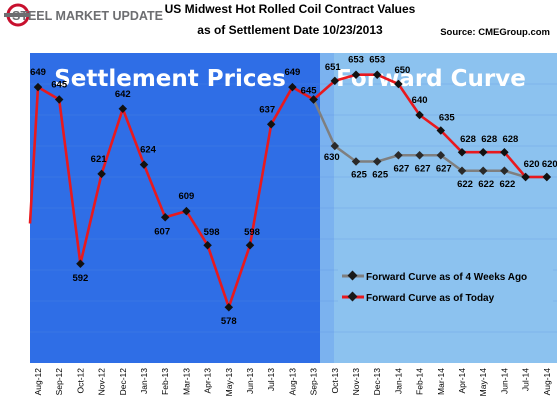  I want to click on source-note: Source: CMEGroup.com, so click(495, 32).